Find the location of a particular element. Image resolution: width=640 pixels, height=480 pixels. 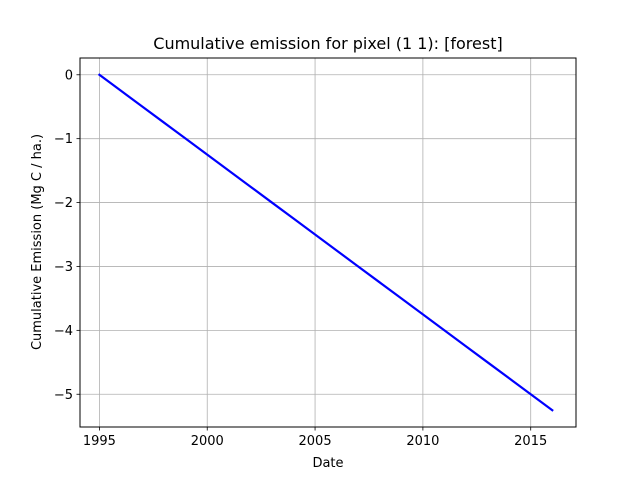

y-tick-label: −2 is located at coordinates (63, 203).